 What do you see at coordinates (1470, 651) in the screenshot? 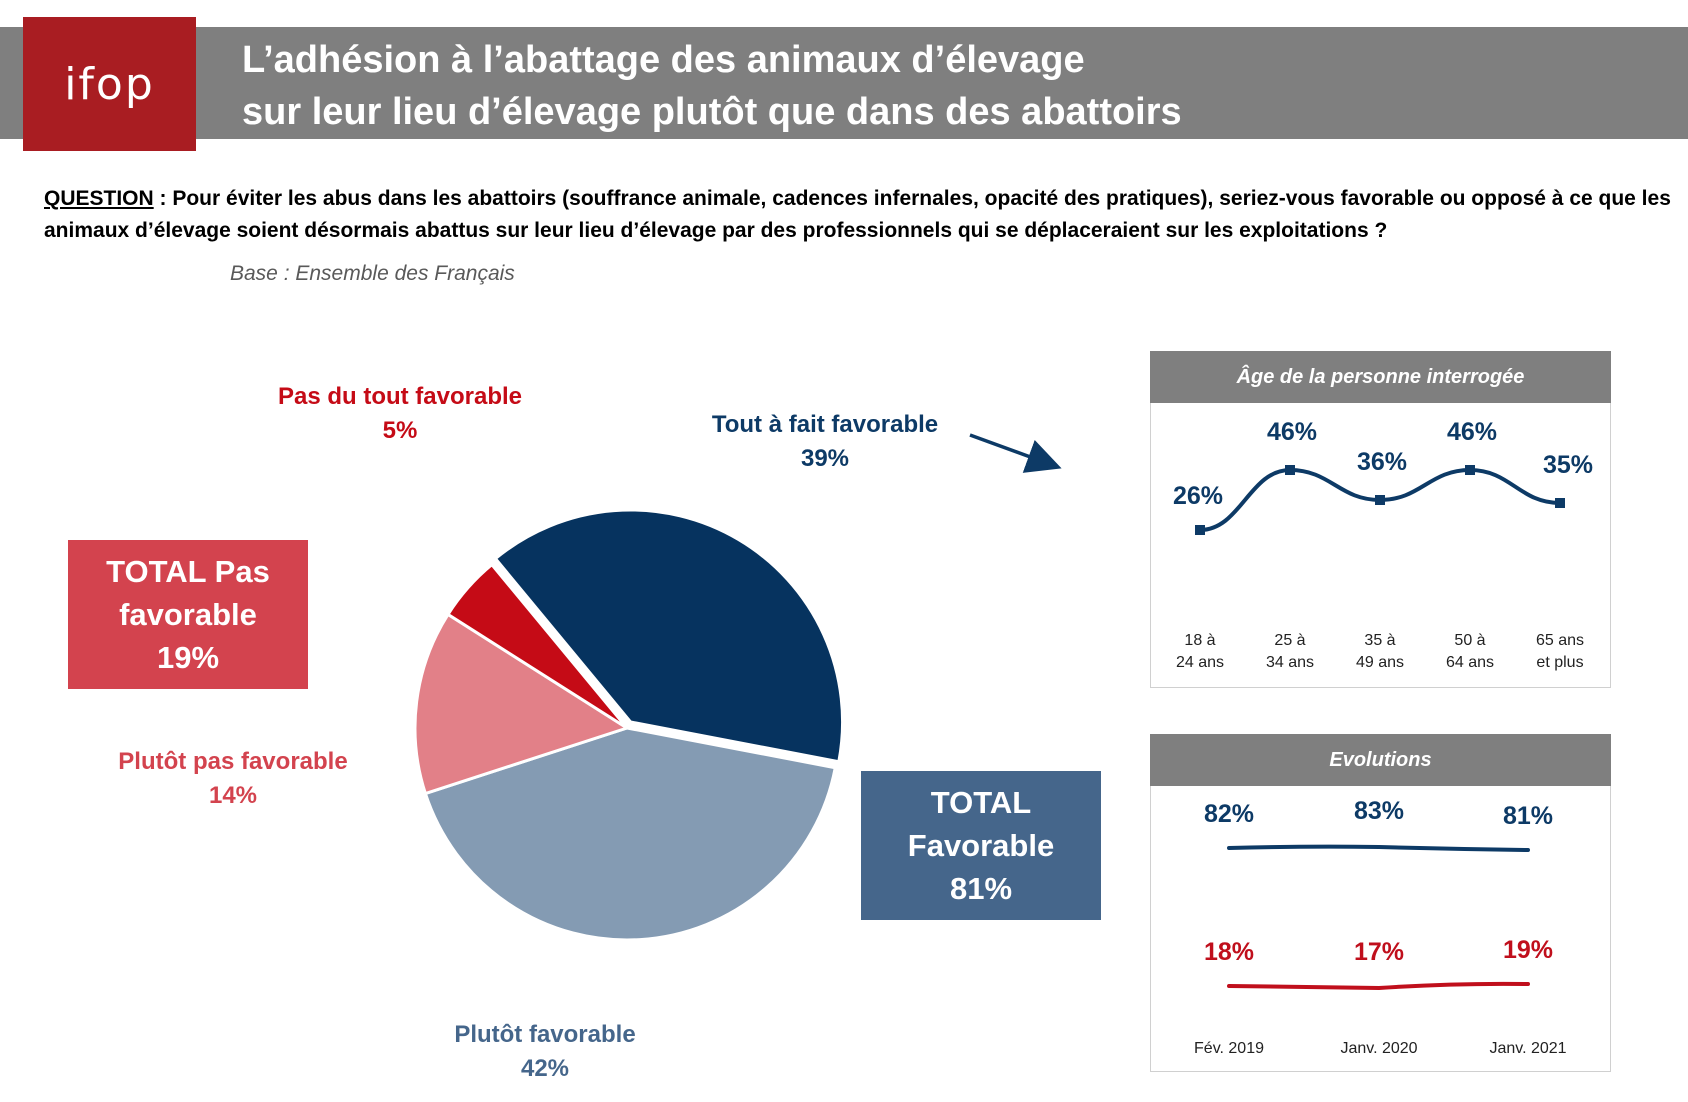
I see `age-category-3: 50 à 64 ans` at bounding box center [1470, 651].